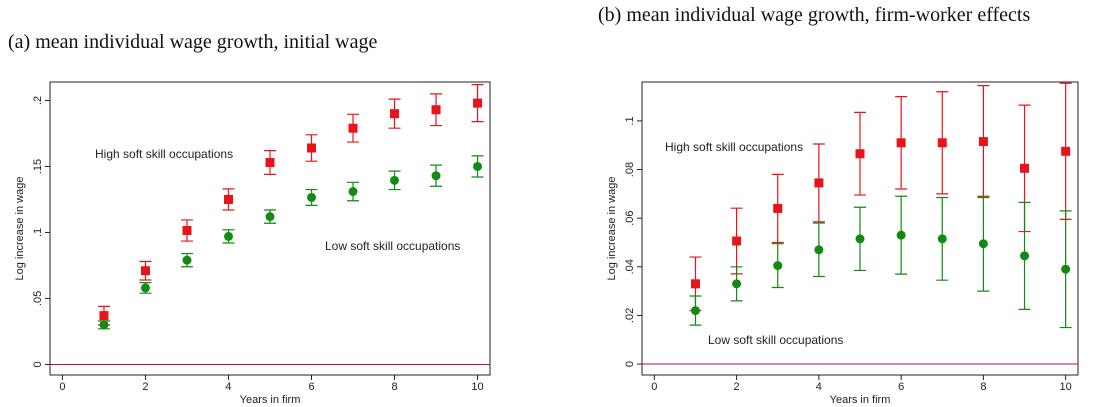  Describe the element at coordinates (630, 218) in the screenshot. I see `y-tick-label: .06` at that location.